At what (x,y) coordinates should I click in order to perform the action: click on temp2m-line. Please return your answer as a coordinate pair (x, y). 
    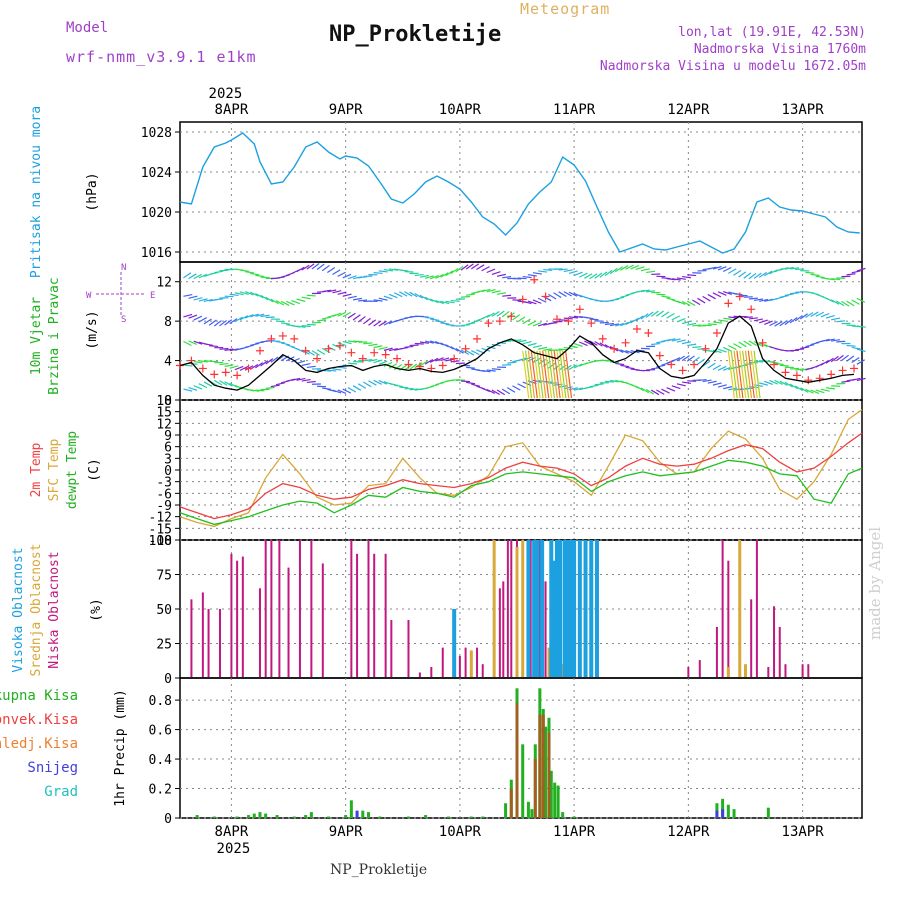
    Looking at the image, I should click on (521, 476).